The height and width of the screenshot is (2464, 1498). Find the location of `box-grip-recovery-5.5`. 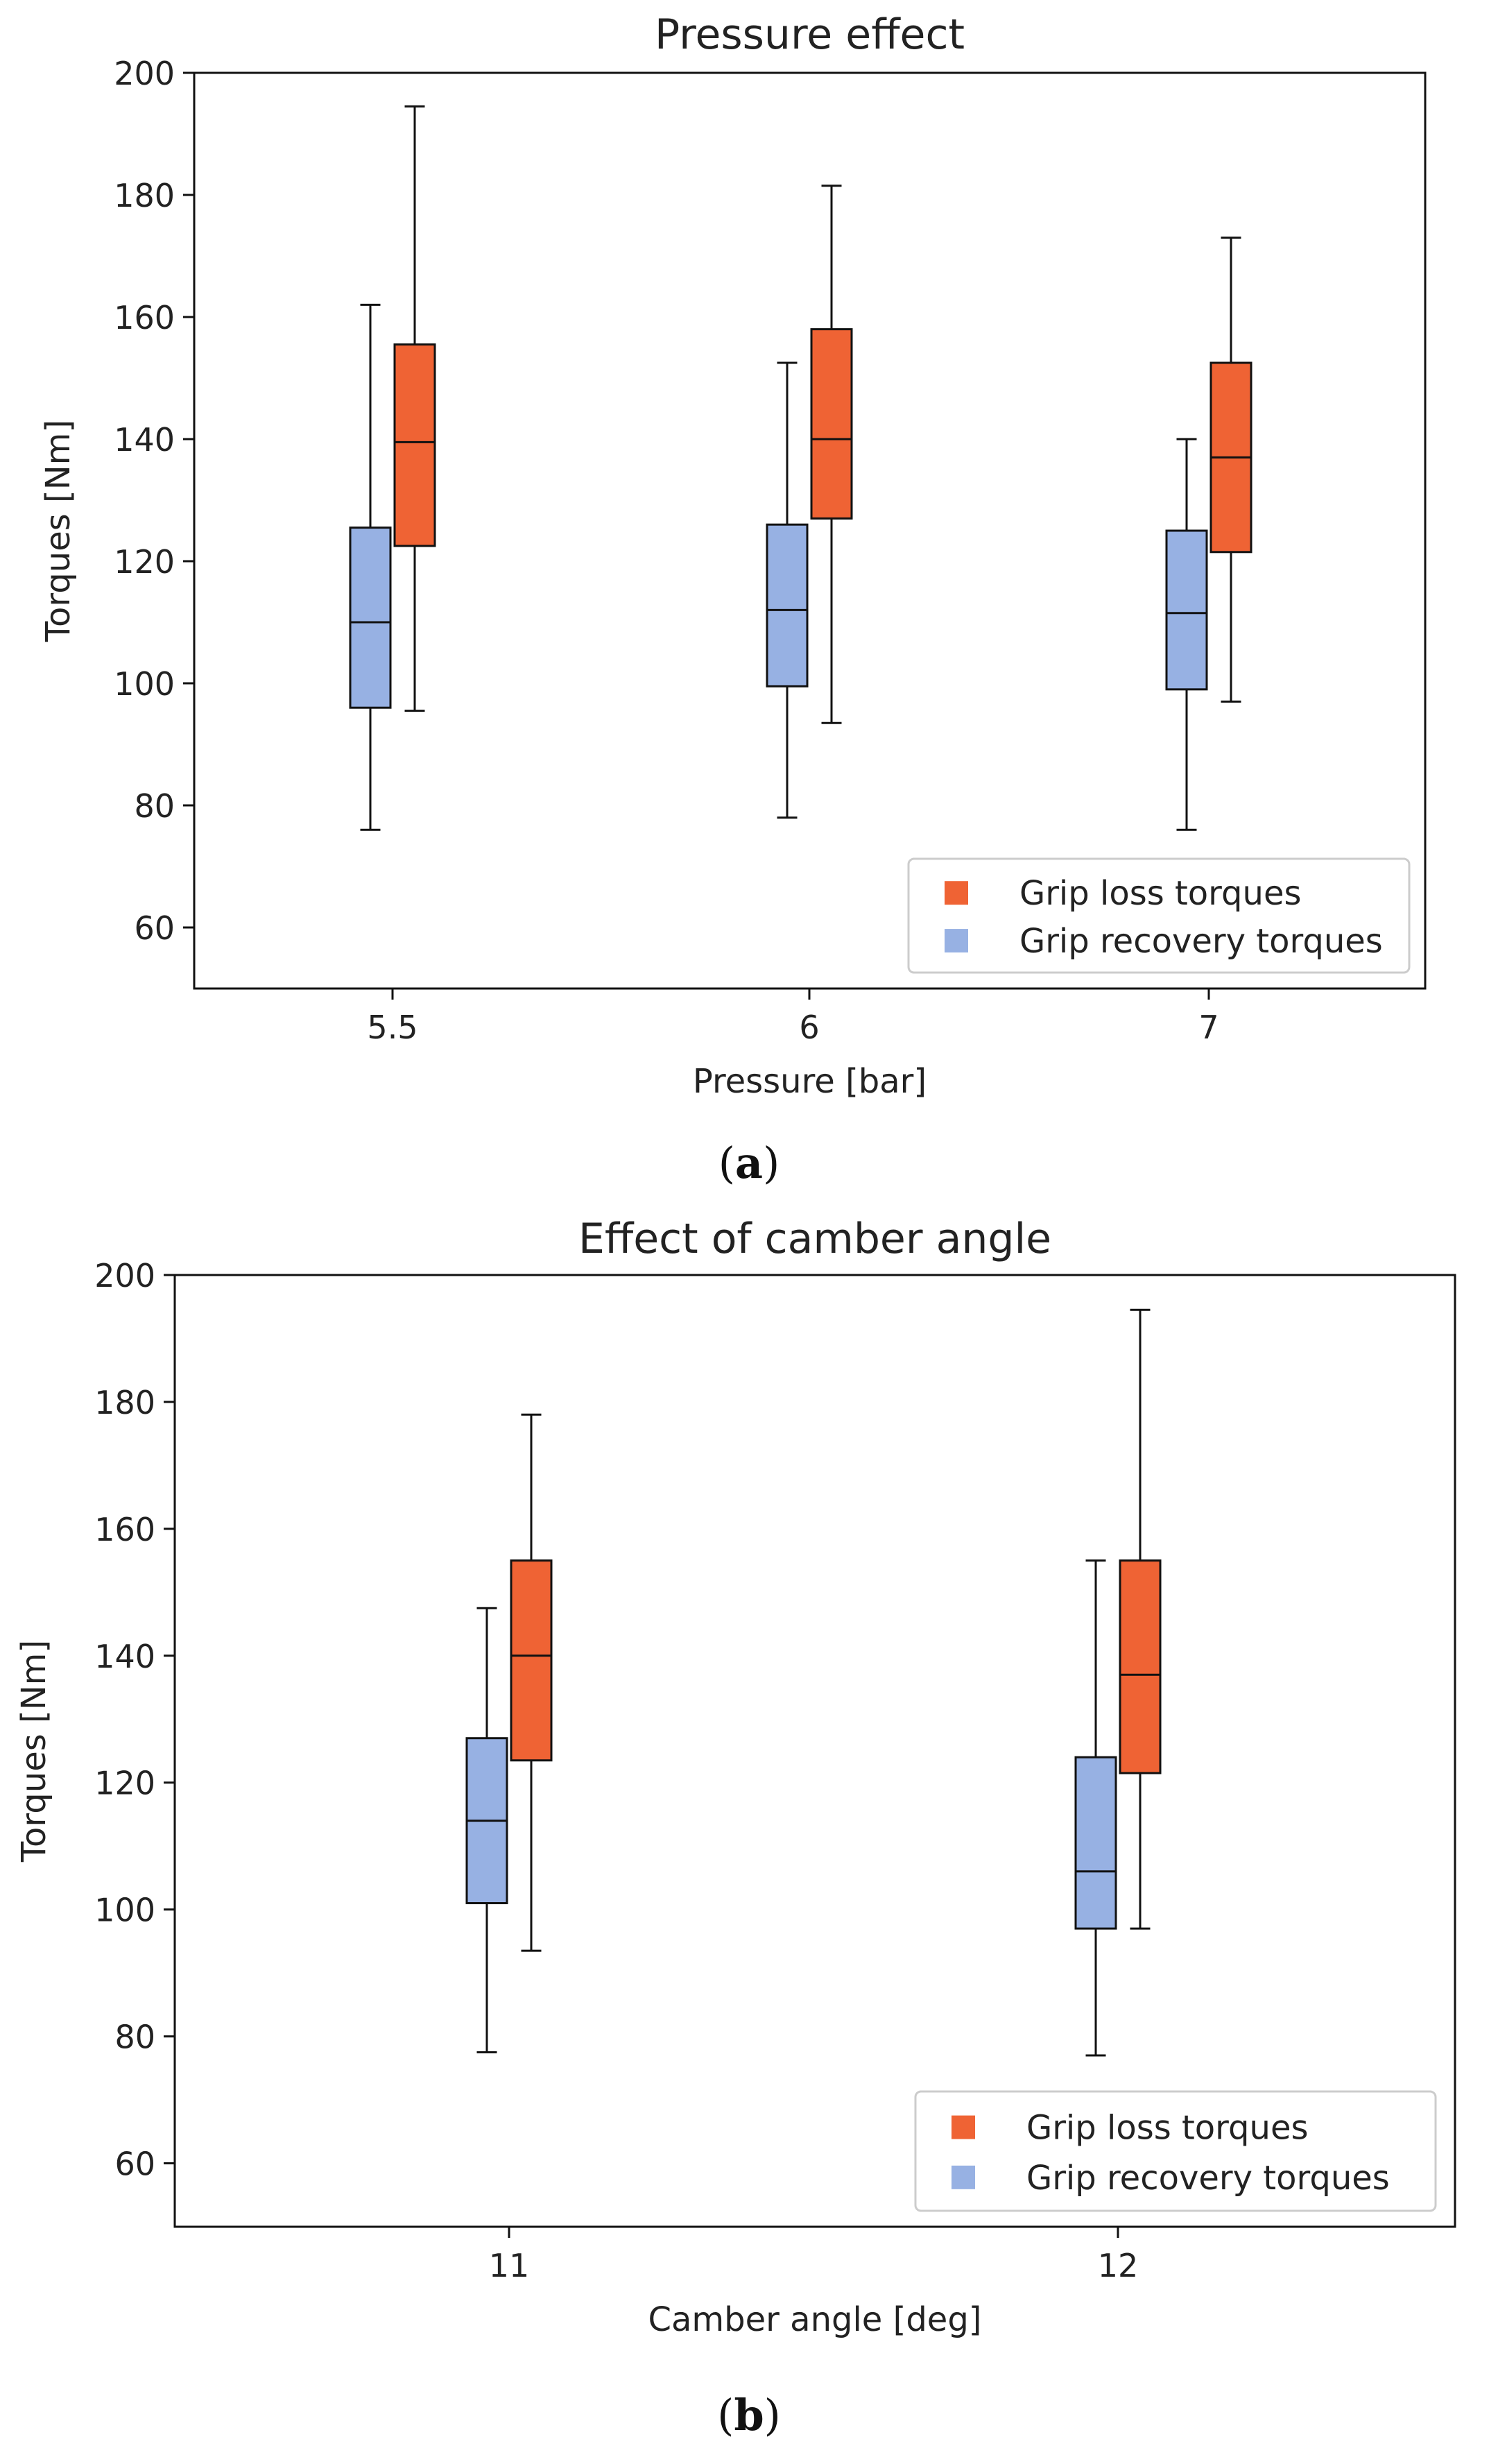

box-grip-recovery-5.5 is located at coordinates (370, 567).